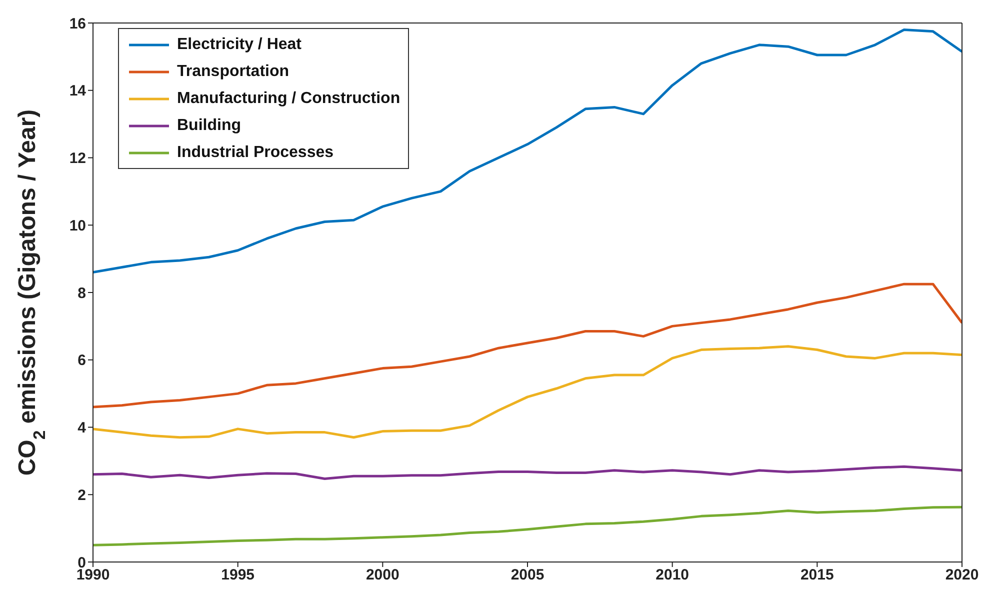 The height and width of the screenshot is (603, 992). What do you see at coordinates (817, 575) in the screenshot?
I see `x-tick-label: 2015` at bounding box center [817, 575].